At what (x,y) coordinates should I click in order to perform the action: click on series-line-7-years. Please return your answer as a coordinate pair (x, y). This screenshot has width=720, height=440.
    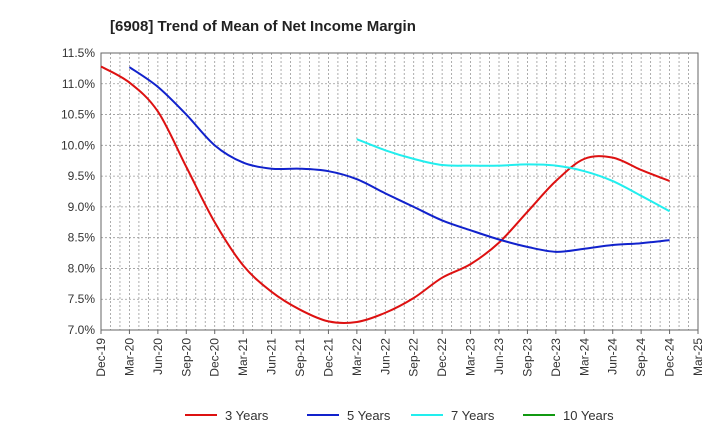
    Looking at the image, I should click on (513, 175).